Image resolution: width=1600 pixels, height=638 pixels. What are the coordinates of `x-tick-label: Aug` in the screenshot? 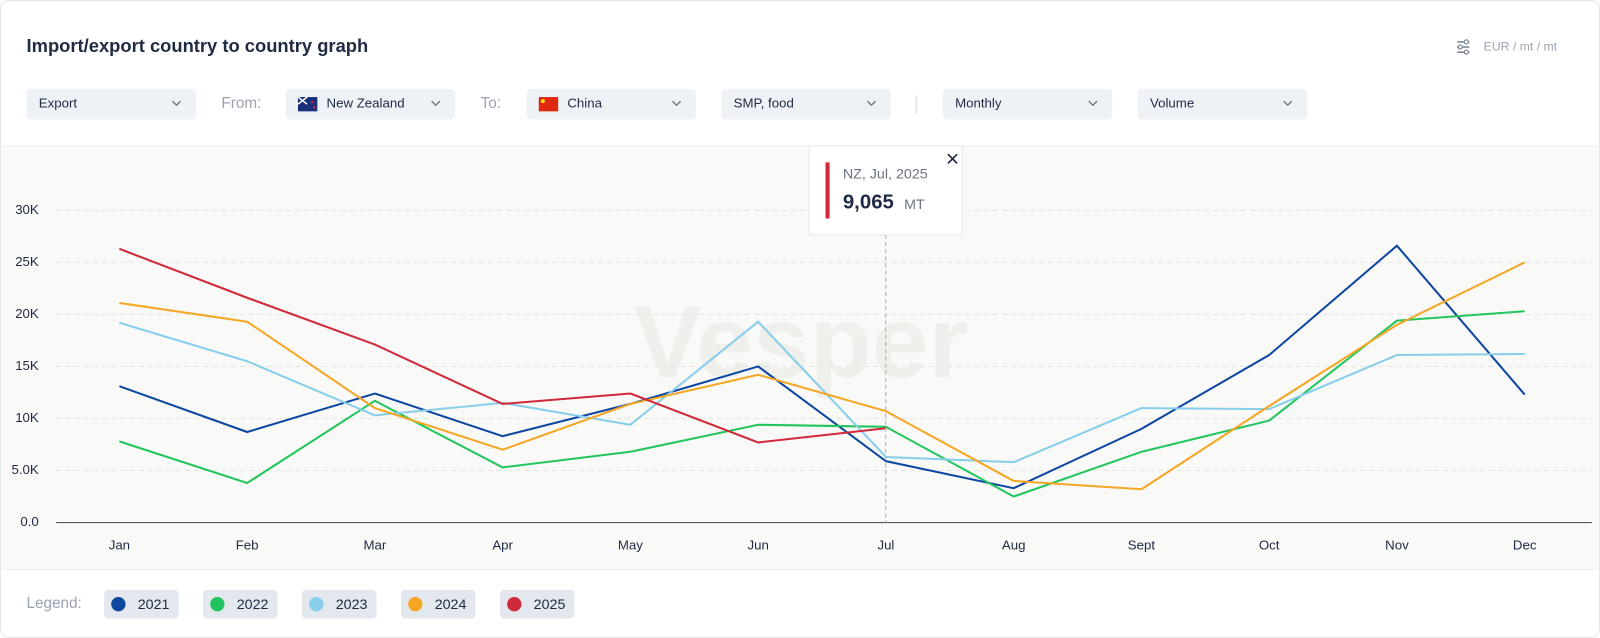 It's located at (1014, 545).